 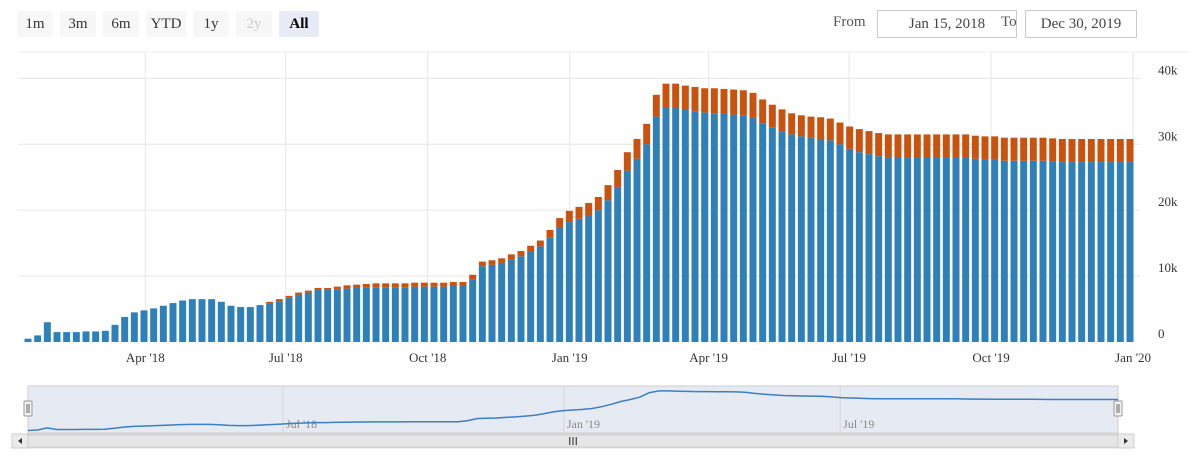 I want to click on to-label: To, so click(x=1009, y=22).